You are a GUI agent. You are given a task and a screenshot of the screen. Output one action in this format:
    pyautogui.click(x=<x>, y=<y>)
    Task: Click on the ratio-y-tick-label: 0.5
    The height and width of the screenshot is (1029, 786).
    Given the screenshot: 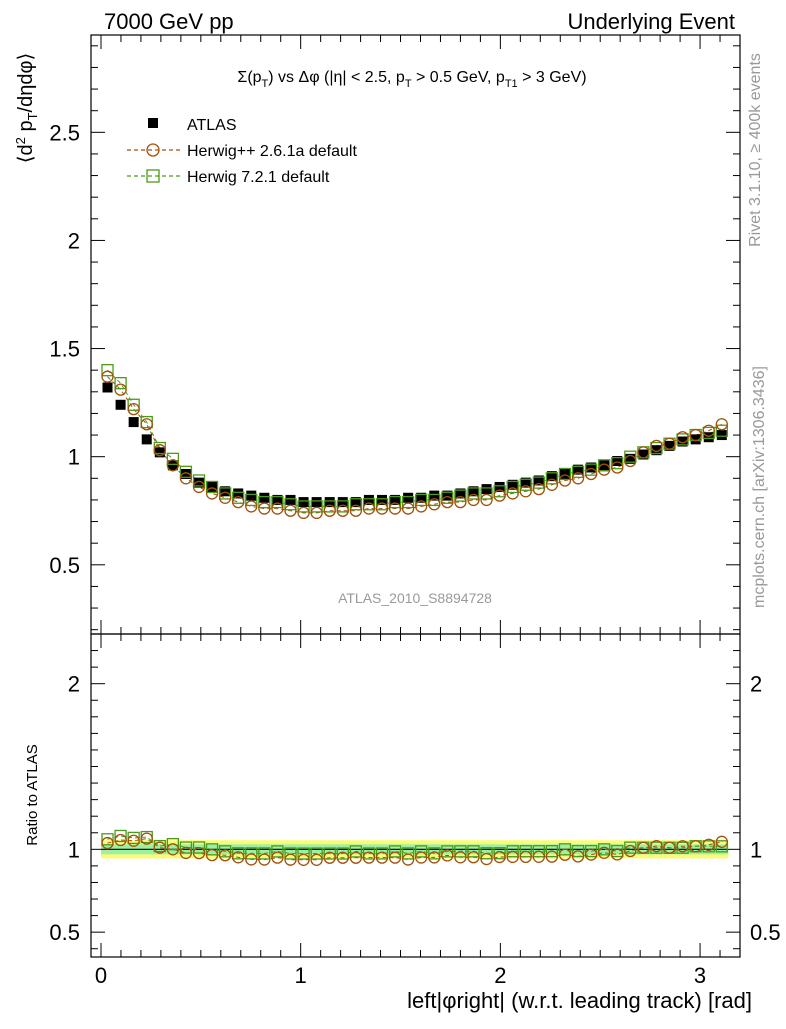 What is the action you would take?
    pyautogui.click(x=64, y=932)
    